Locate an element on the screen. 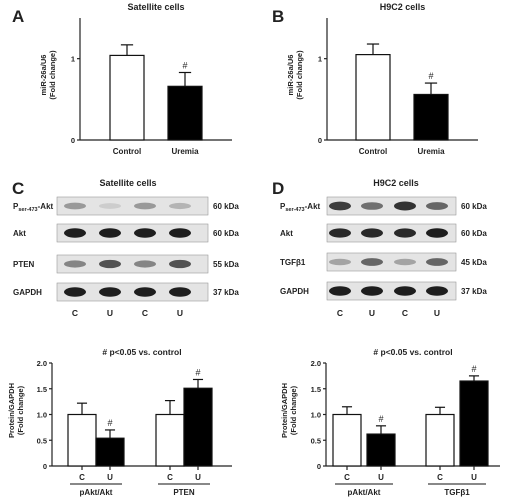 This screenshot has width=512, height=504. protein-label: Akt is located at coordinates (286, 233).